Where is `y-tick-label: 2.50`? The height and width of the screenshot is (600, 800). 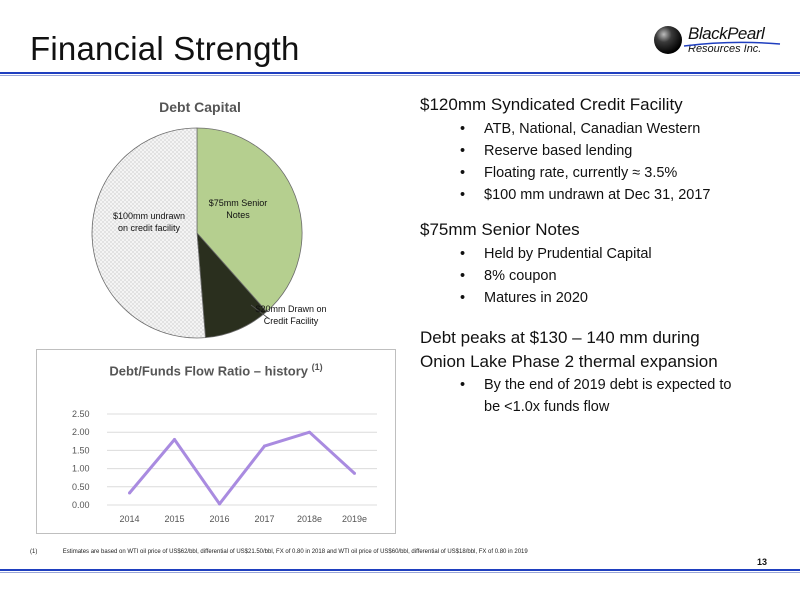
y-tick-label: 2.50 is located at coordinates (81, 414).